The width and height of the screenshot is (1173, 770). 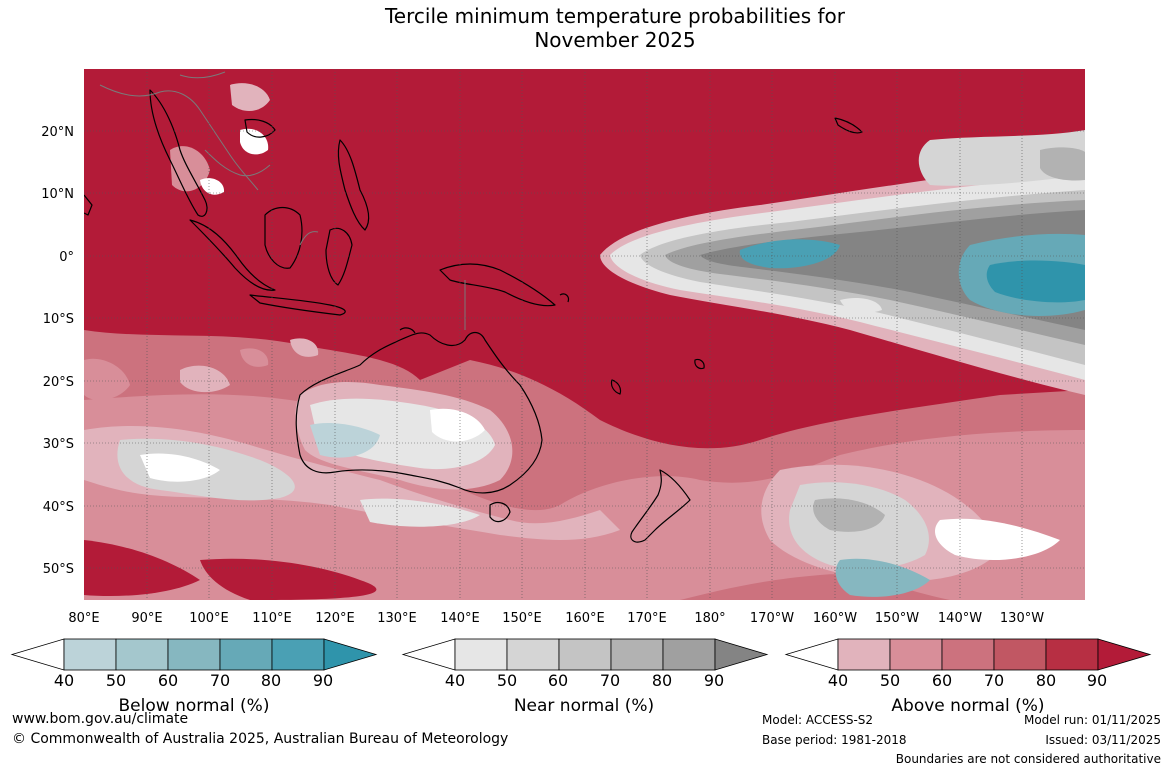 I want to click on issued-date: Issued: 03/11/2025, so click(x=1103, y=740).